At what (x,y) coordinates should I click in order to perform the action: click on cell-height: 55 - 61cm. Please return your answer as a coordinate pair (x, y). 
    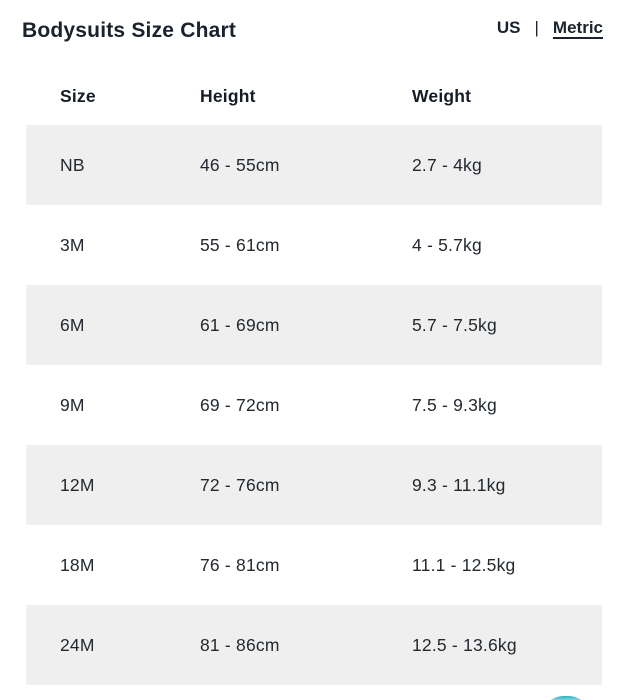
    Looking at the image, I should click on (240, 244).